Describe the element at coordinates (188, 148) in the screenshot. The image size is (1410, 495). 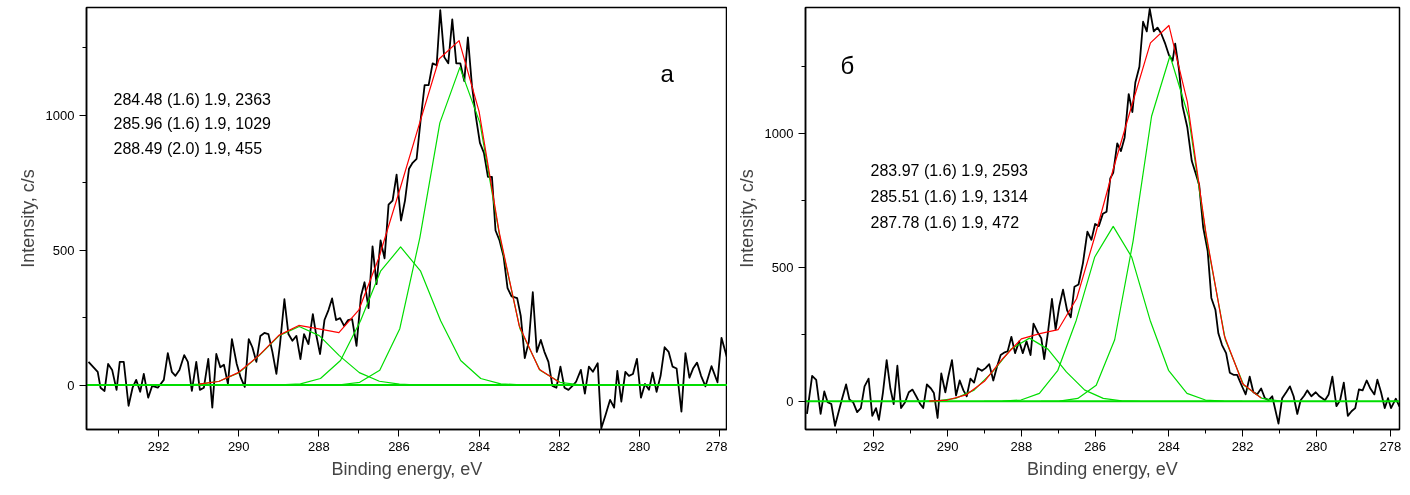
I see `annotation: 288.49 (2.0) 1.9, 455` at that location.